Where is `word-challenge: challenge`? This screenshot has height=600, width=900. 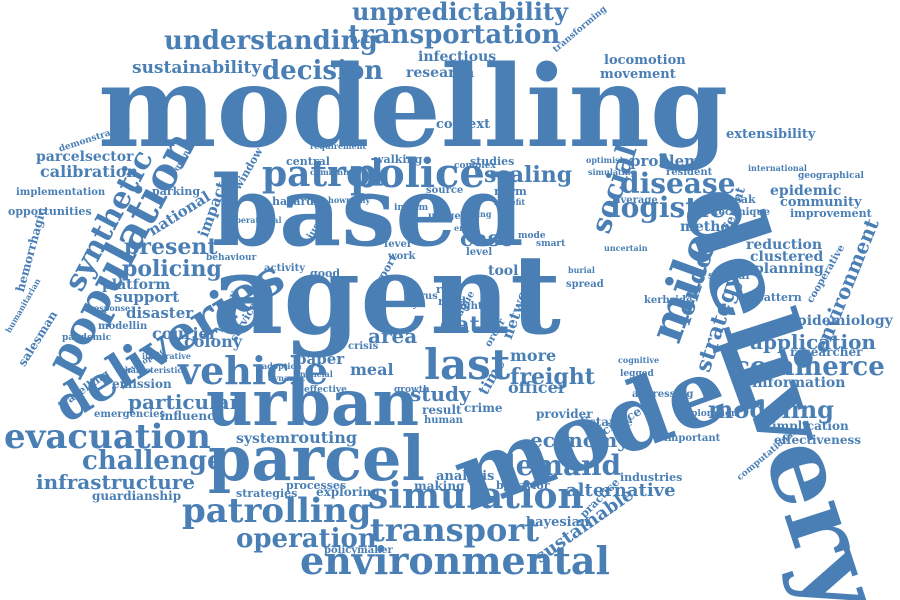 word-challenge: challenge is located at coordinates (153, 461).